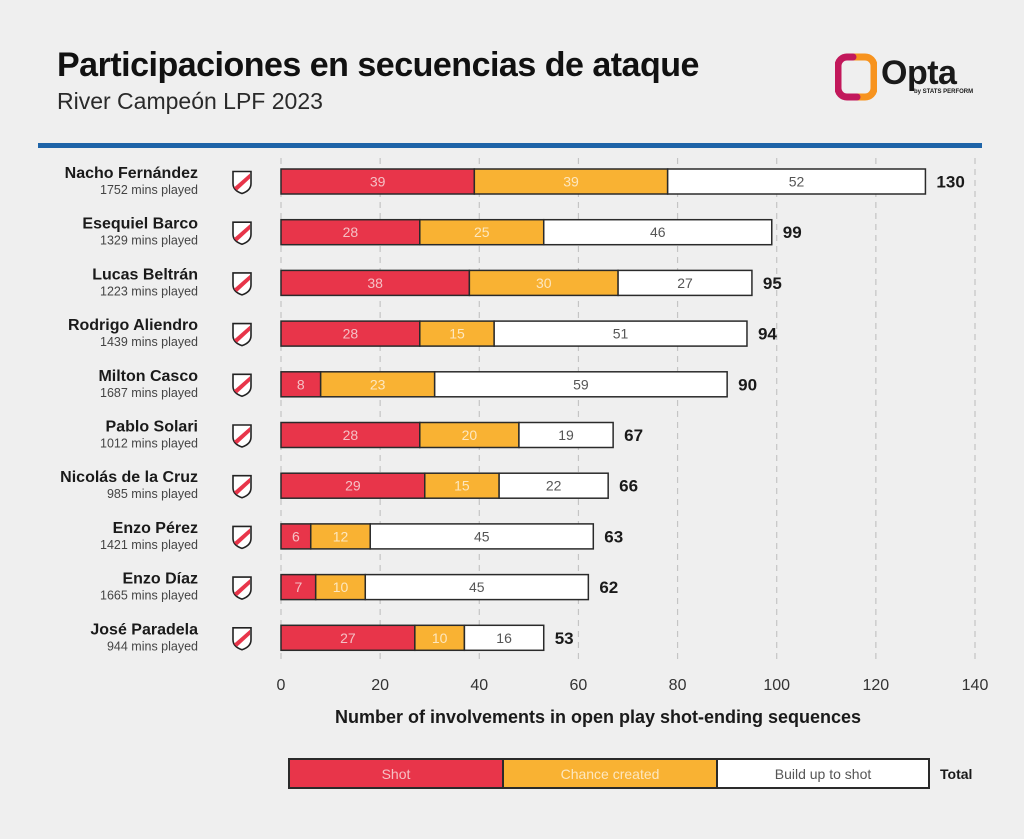 The width and height of the screenshot is (1024, 839). Describe the element at coordinates (919, 73) in the screenshot. I see `opta-logo-word: Opta` at that location.